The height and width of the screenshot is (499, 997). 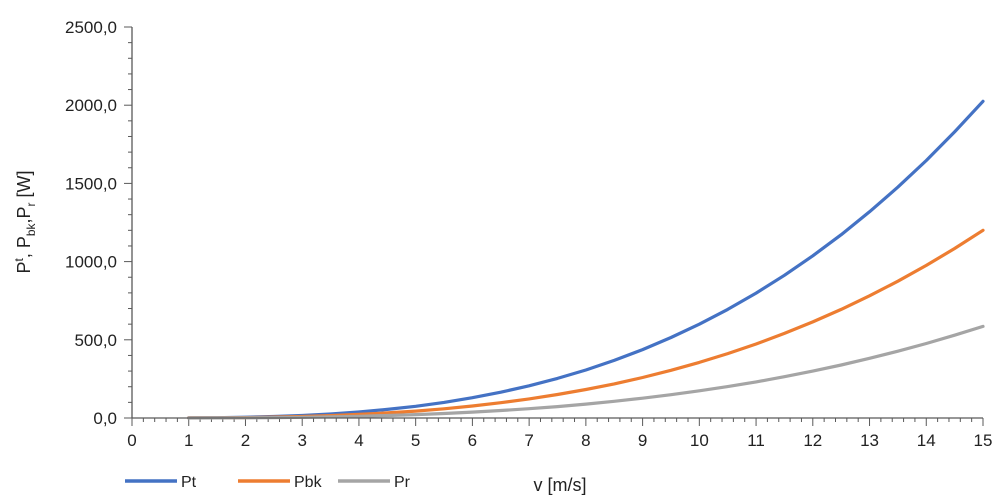 What do you see at coordinates (268, 482) in the screenshot?
I see `legend: Pt Pbk Pr` at bounding box center [268, 482].